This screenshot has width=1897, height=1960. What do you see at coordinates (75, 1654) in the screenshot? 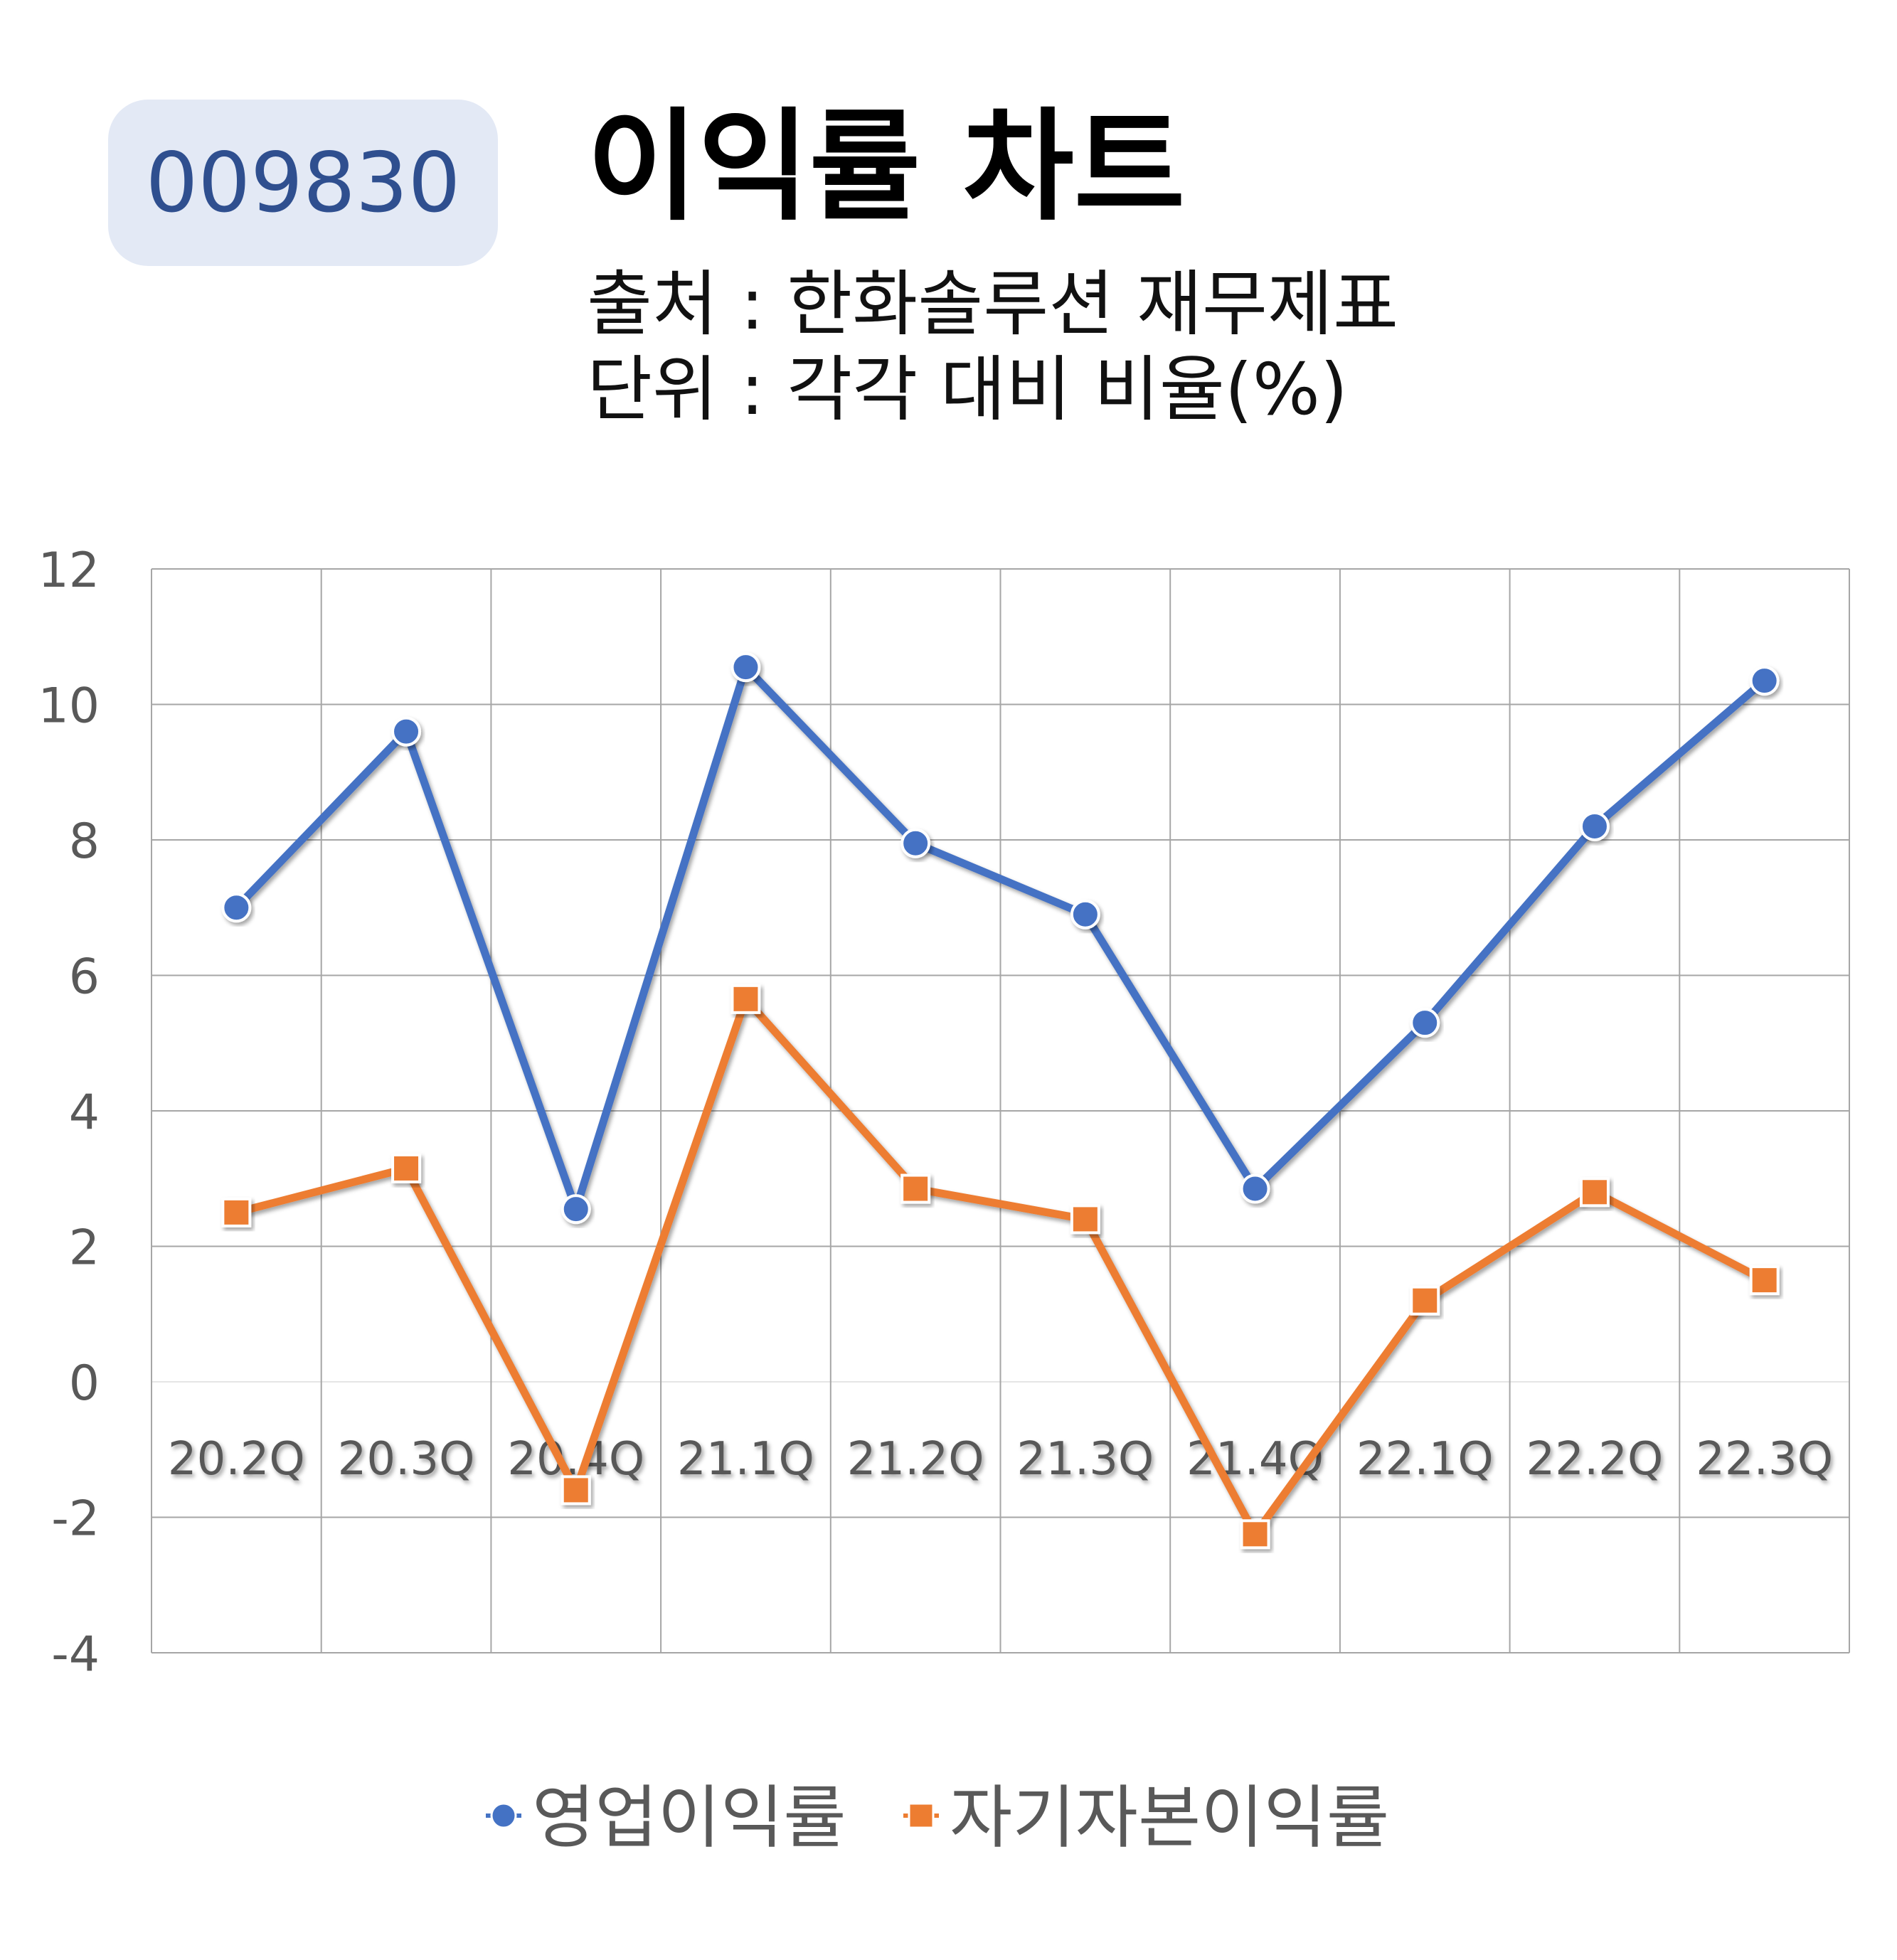
I see `y-tick-label: -4` at bounding box center [75, 1654].